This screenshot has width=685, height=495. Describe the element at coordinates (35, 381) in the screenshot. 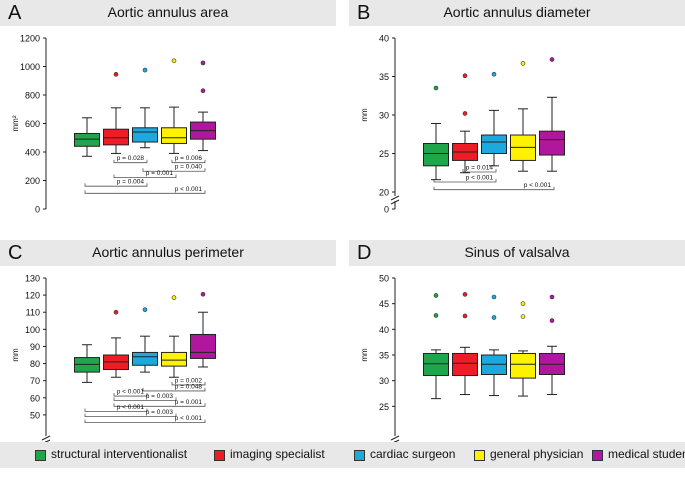

I see `y-tick-label: 70` at that location.